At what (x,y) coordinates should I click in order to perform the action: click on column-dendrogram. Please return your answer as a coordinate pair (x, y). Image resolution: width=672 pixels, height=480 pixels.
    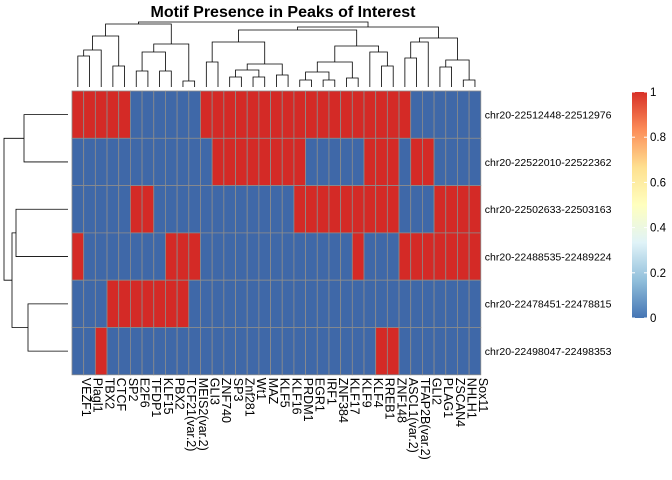
    Looking at the image, I should click on (276, 54).